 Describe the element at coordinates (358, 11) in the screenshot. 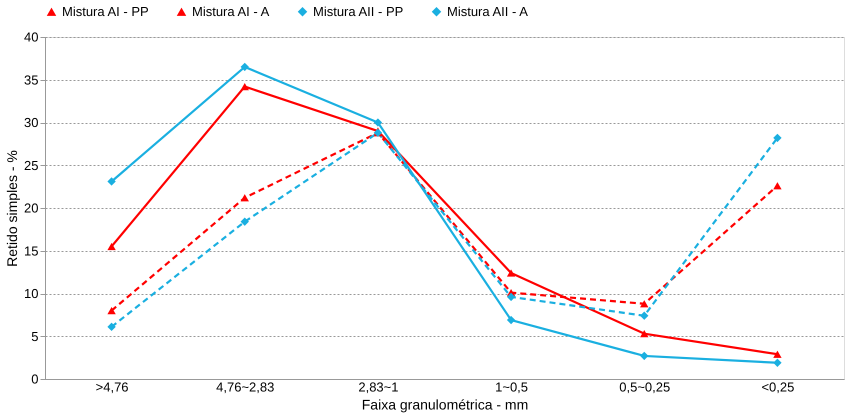

I see `legend-label: Mistura AII - PP` at that location.